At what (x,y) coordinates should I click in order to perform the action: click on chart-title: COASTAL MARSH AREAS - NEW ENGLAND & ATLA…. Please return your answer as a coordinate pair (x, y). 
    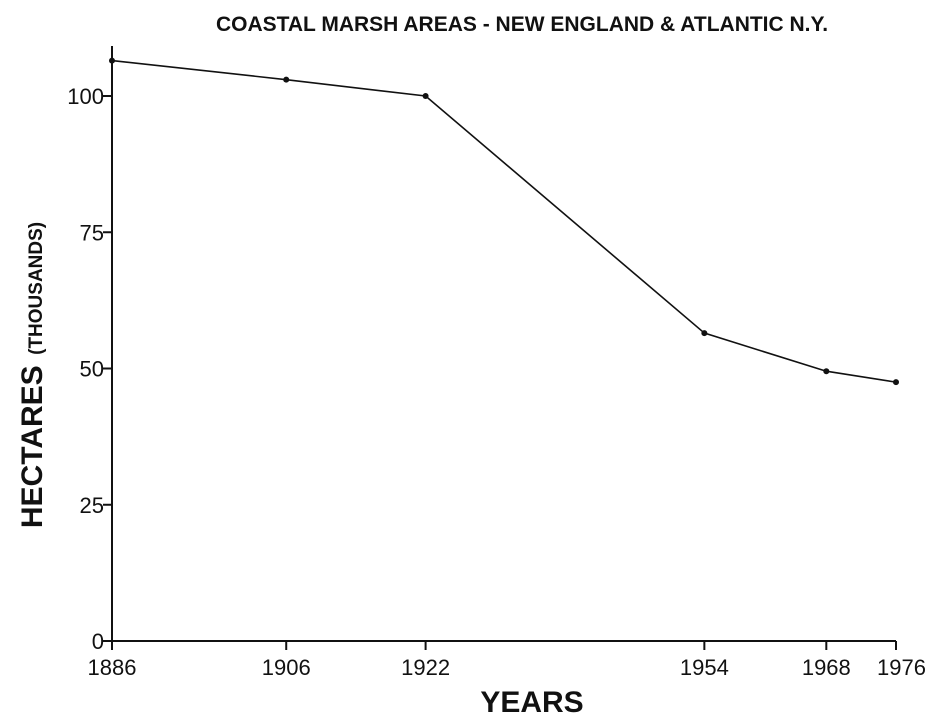
    Looking at the image, I should click on (522, 24).